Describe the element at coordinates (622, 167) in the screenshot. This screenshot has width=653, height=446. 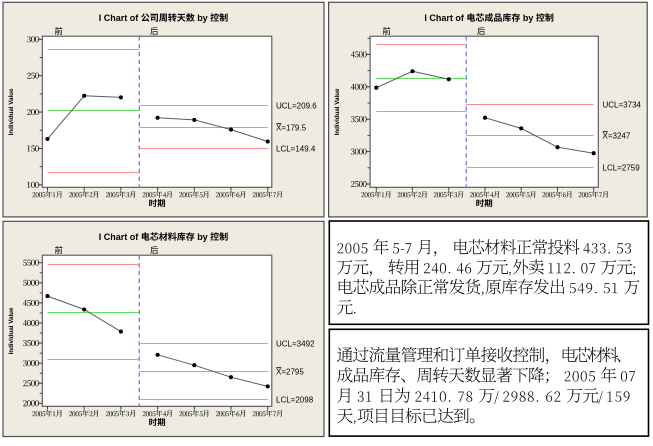
I see `svg-text: LCL=2759` at that location.